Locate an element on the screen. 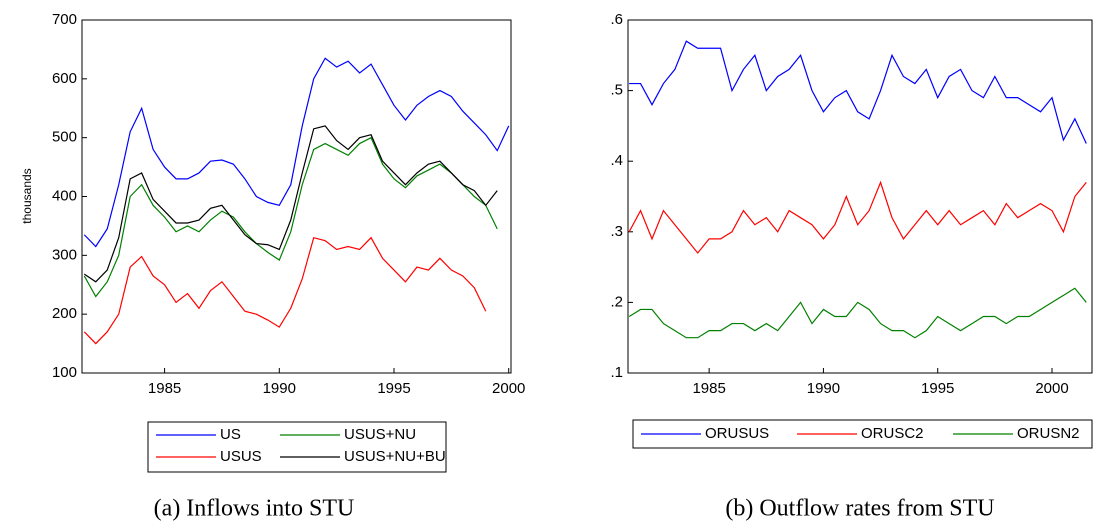  y-tick-label: 500 is located at coordinates (64, 137).